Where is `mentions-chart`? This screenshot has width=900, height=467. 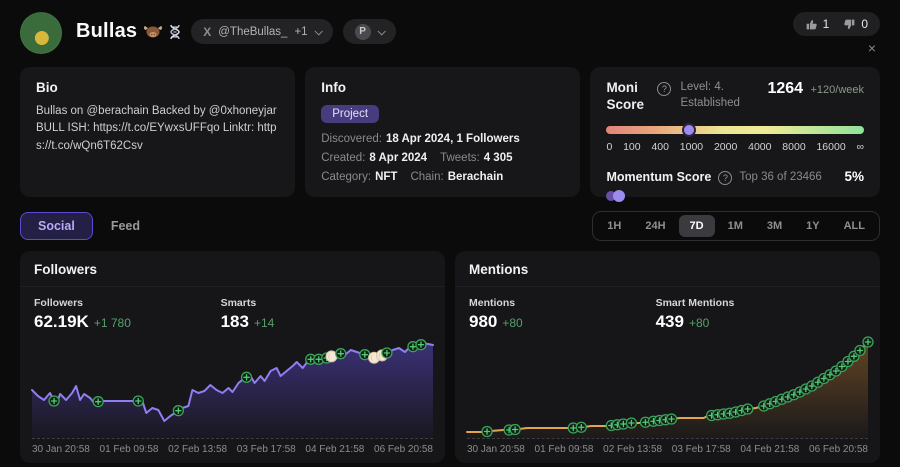 mentions-chart is located at coordinates (670, 387).